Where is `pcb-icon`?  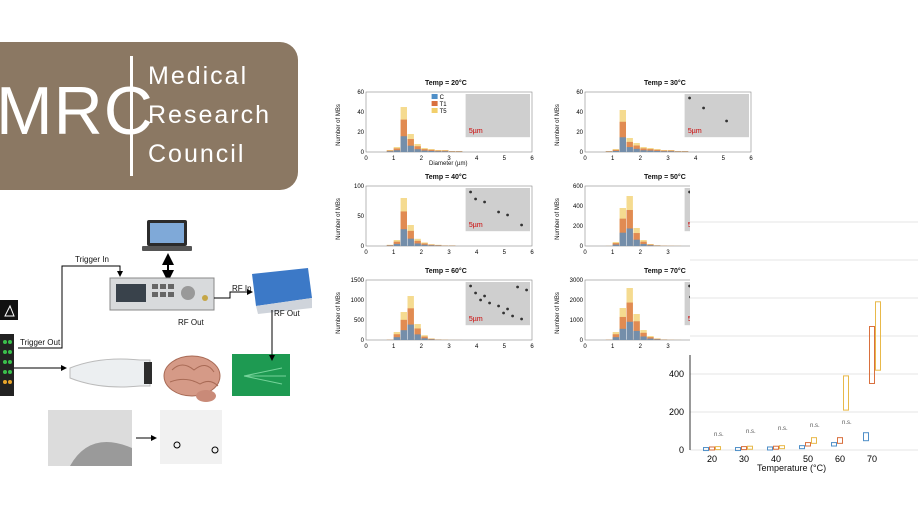 pcb-icon is located at coordinates (261, 375).